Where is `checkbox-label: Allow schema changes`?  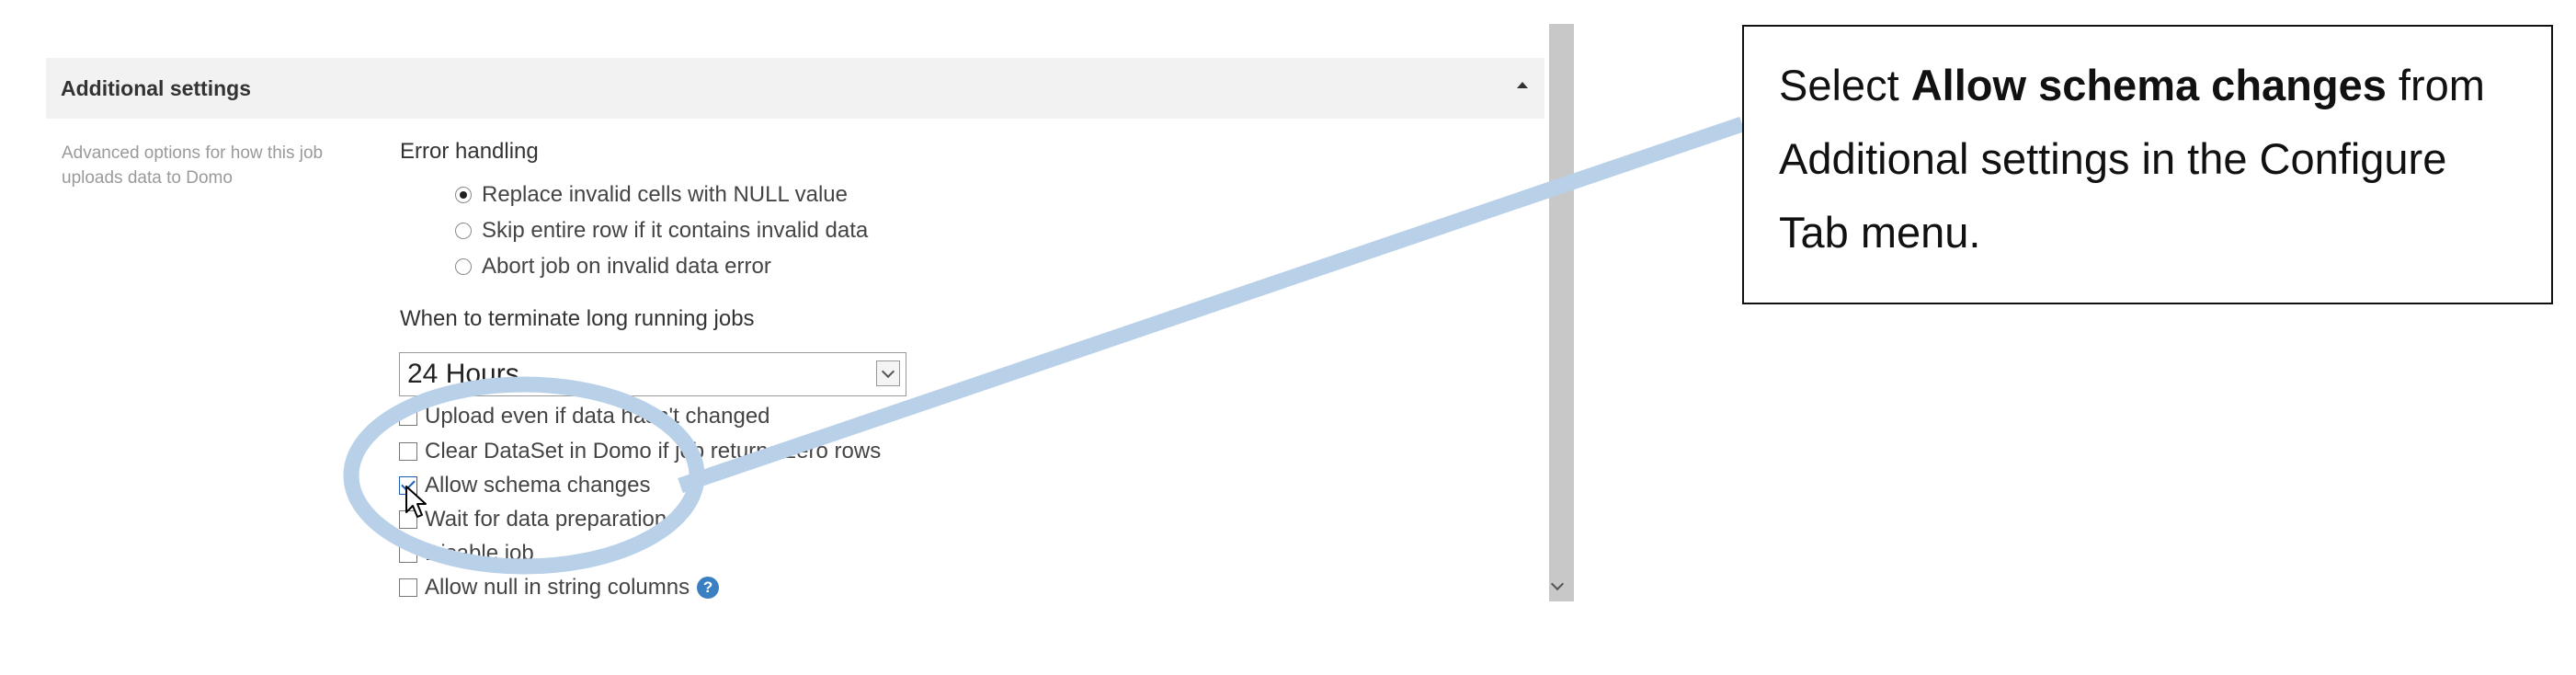
checkbox-label: Allow schema changes is located at coordinates (538, 485).